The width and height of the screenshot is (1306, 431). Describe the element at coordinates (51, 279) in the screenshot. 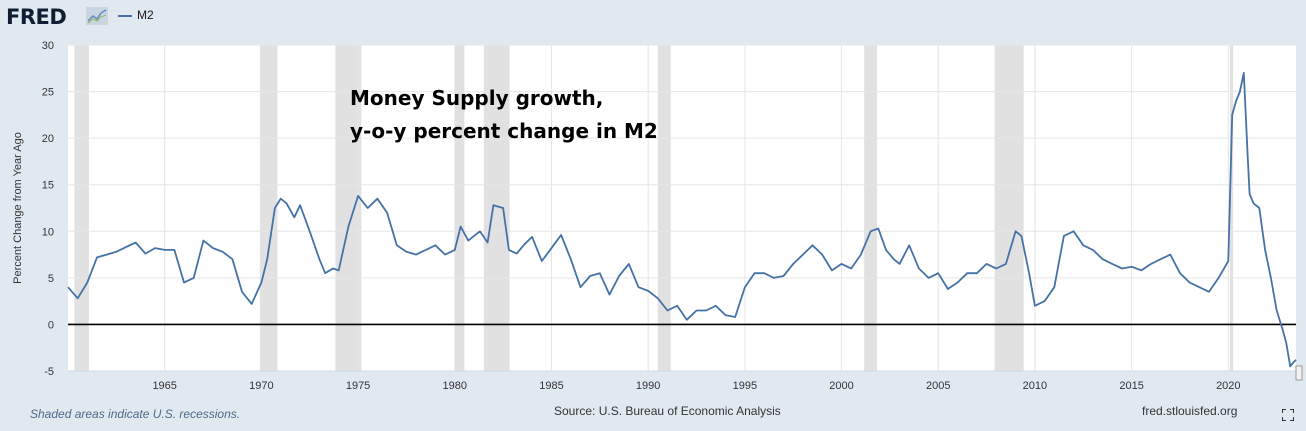

I see `y-tick-label: 5` at that location.